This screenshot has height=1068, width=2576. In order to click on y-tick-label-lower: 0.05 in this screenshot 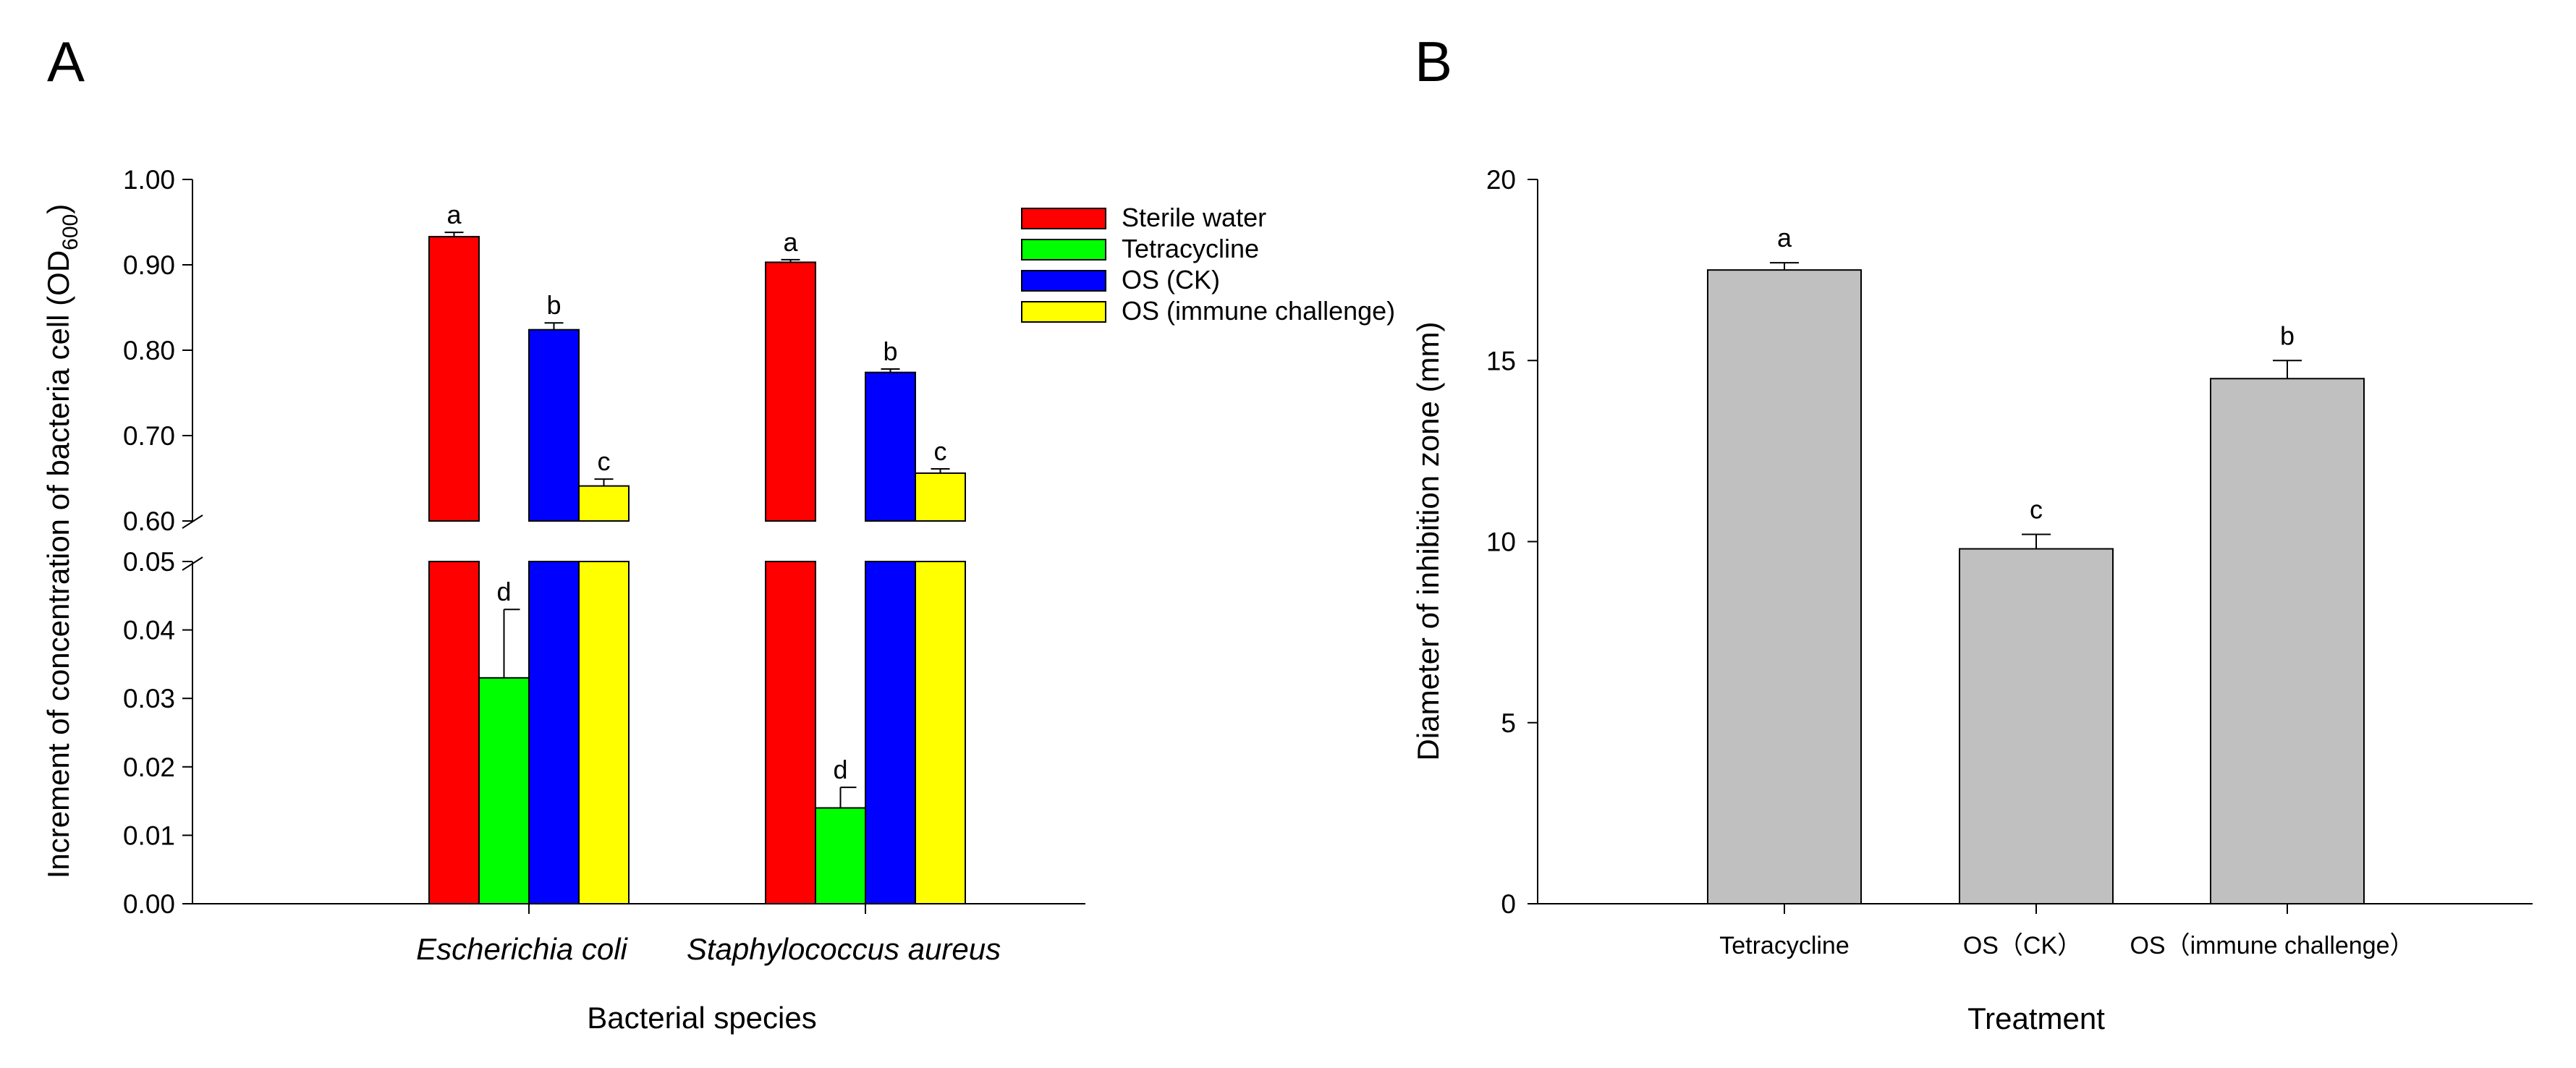, I will do `click(149, 562)`.